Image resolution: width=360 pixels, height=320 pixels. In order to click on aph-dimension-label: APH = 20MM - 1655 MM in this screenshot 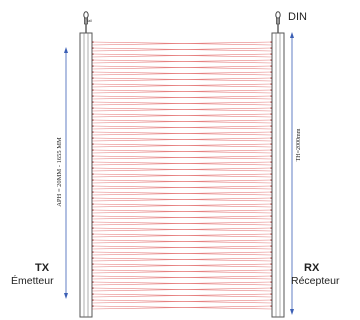, I will do `click(59, 172)`.